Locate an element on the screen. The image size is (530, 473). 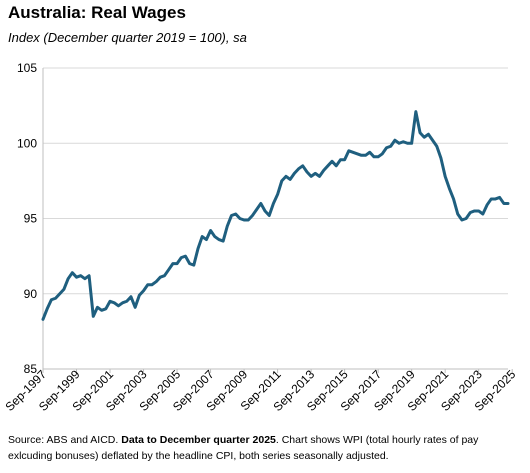
source-bold: Data to December quarter 2025 is located at coordinates (198, 440).